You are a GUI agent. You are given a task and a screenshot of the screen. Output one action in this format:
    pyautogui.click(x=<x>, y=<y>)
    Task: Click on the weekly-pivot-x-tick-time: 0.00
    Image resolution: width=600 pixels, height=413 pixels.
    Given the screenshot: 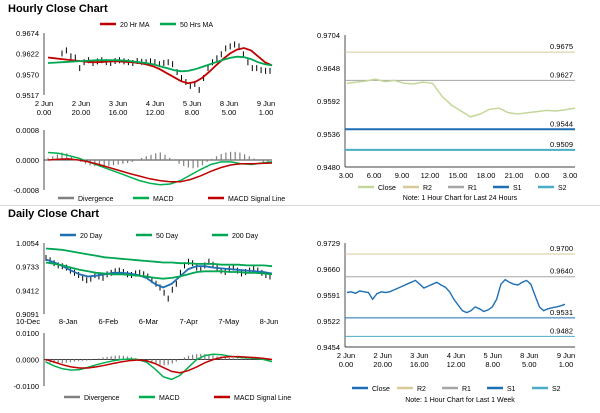 What is the action you would take?
    pyautogui.click(x=346, y=364)
    